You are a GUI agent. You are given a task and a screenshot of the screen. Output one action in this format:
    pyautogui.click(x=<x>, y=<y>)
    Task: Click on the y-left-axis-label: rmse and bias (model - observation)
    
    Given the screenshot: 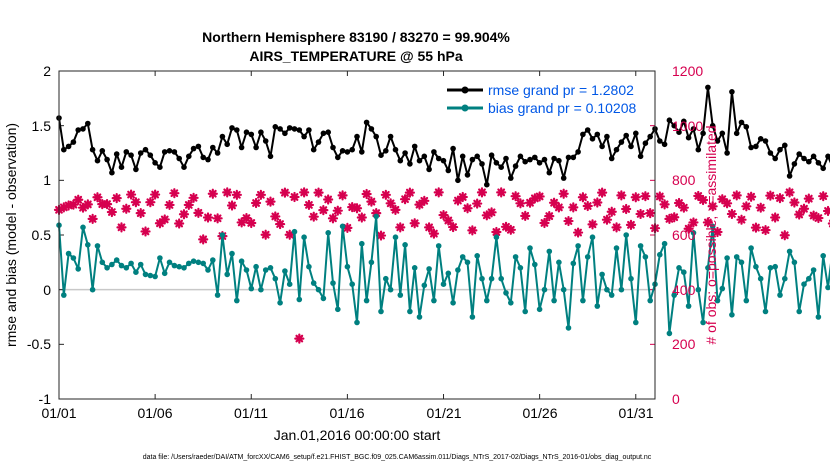 What is the action you would take?
    pyautogui.click(x=11, y=235)
    